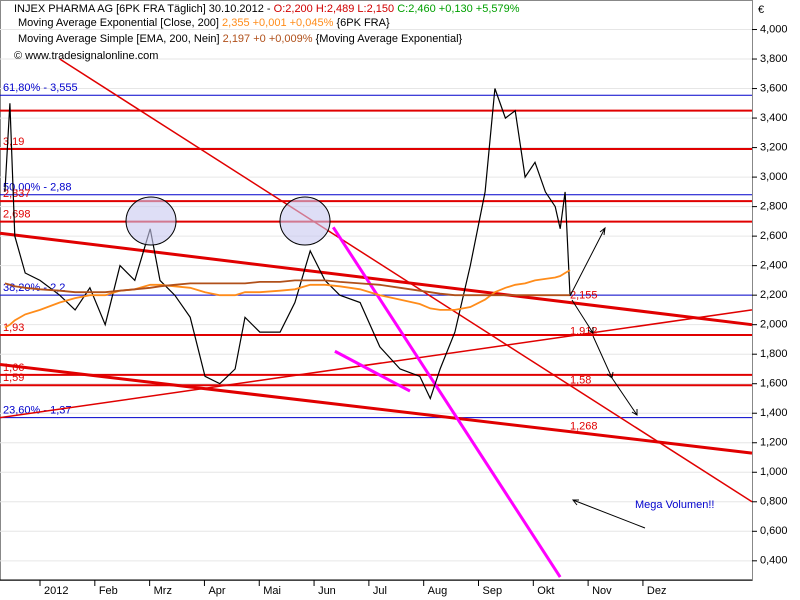 The width and height of the screenshot is (800, 600). Describe the element at coordinates (438, 591) in the screenshot. I see `x-tick-label: Aug` at that location.